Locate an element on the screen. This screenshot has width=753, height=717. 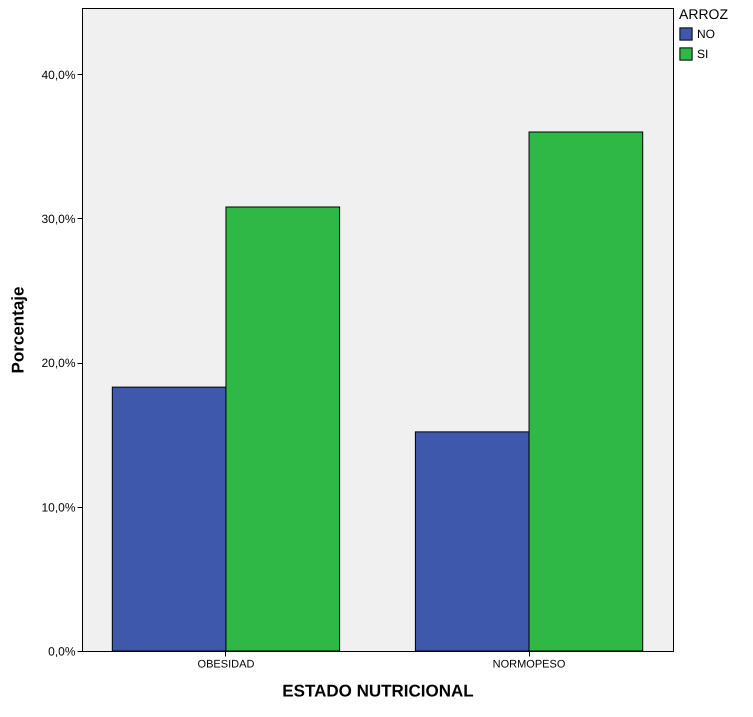
legend-title: ARROZ is located at coordinates (703, 14).